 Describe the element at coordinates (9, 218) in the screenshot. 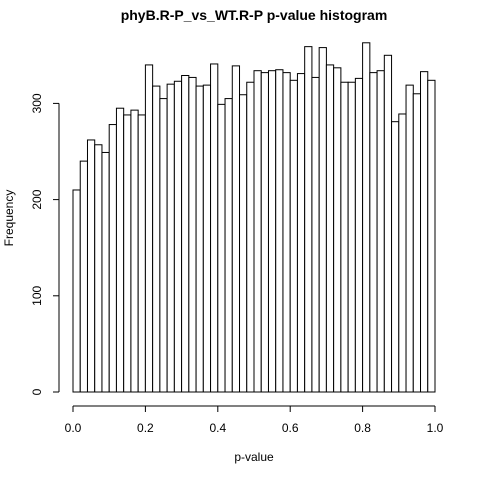

I see `y-axis-label: Frequency` at that location.